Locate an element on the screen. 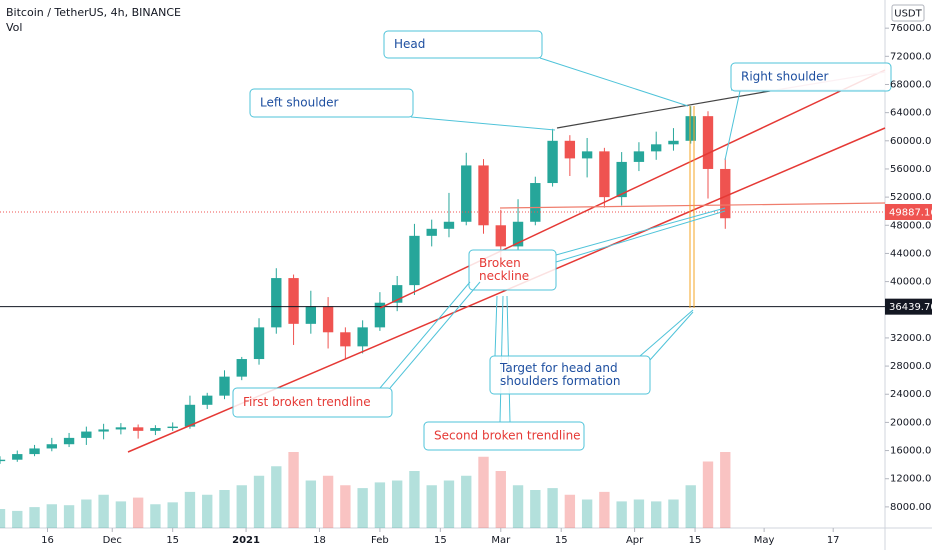 The height and width of the screenshot is (550, 932). callout-text: Head is located at coordinates (409, 44).